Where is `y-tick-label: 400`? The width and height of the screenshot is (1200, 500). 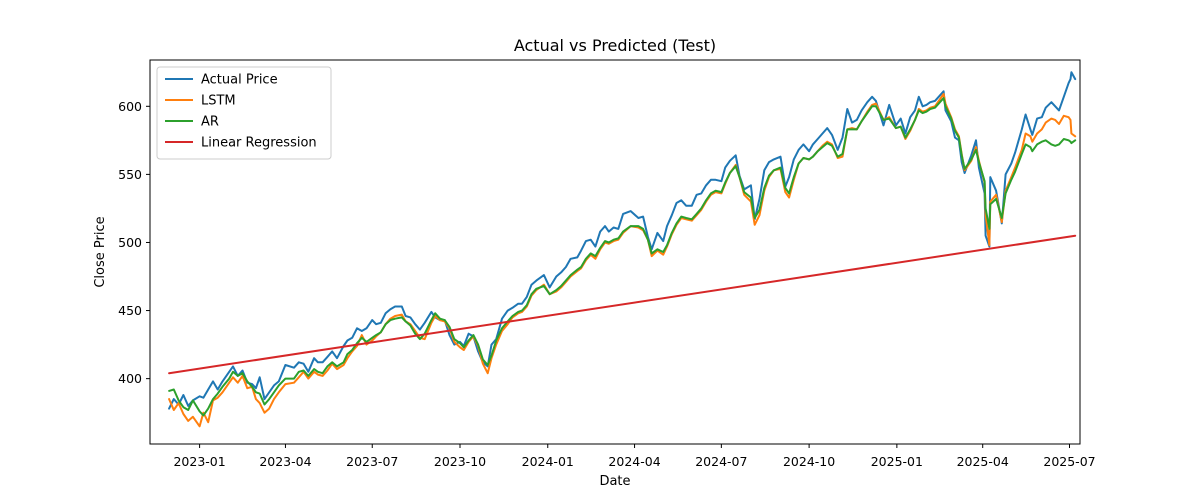
y-tick-label: 400 is located at coordinates (130, 378).